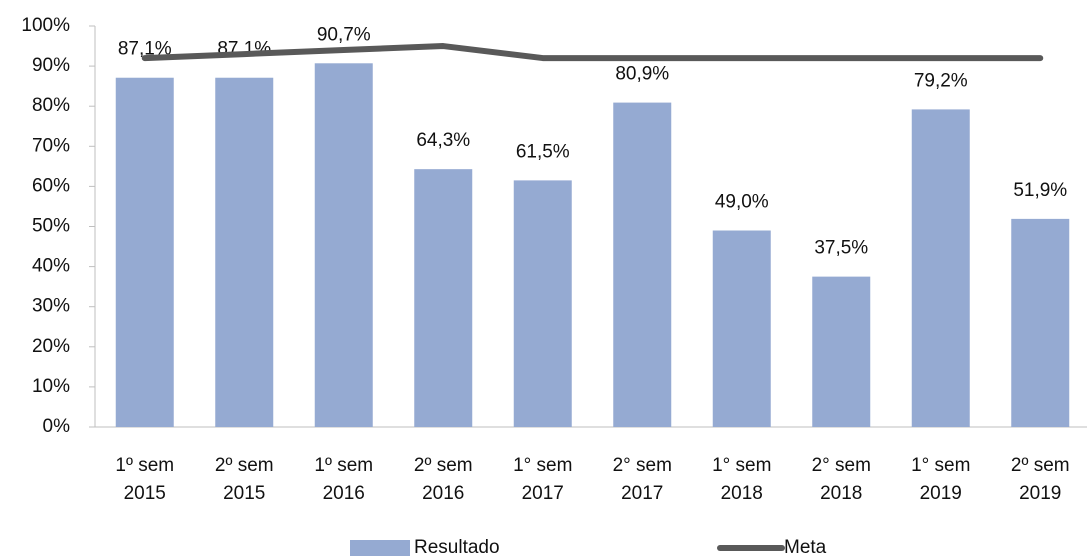 This screenshot has height=558, width=1087. Describe the element at coordinates (57, 426) in the screenshot. I see `y-tick-label: 0%` at that location.